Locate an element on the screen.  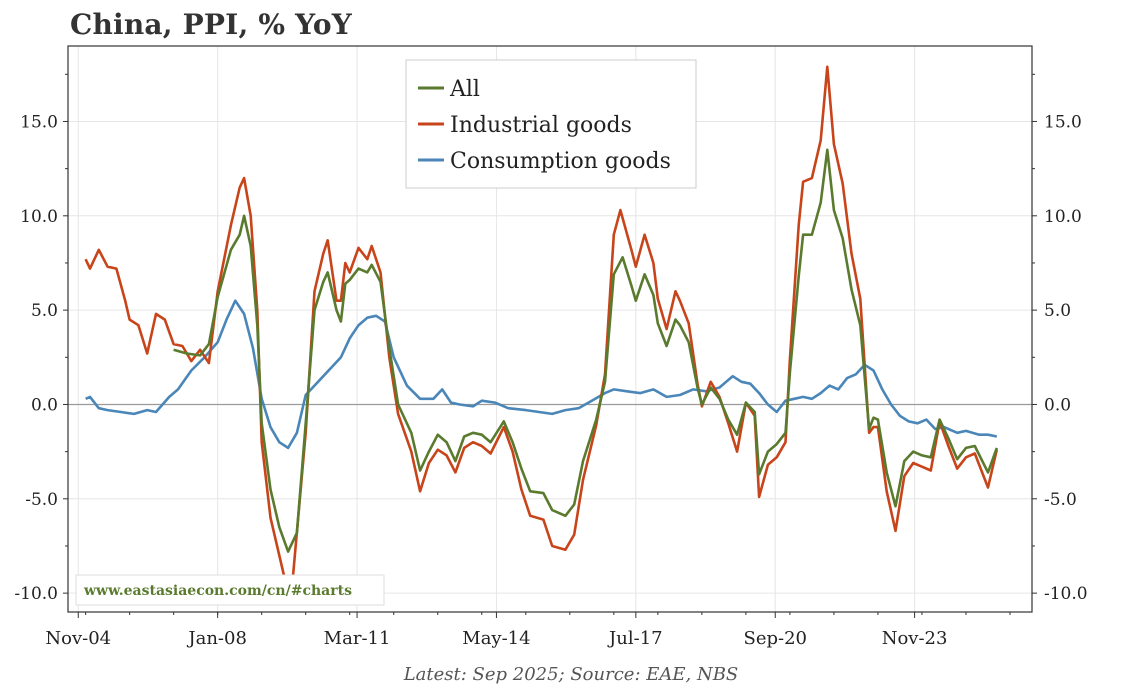
x-tick-label: Jul-17 is located at coordinates (635, 638).